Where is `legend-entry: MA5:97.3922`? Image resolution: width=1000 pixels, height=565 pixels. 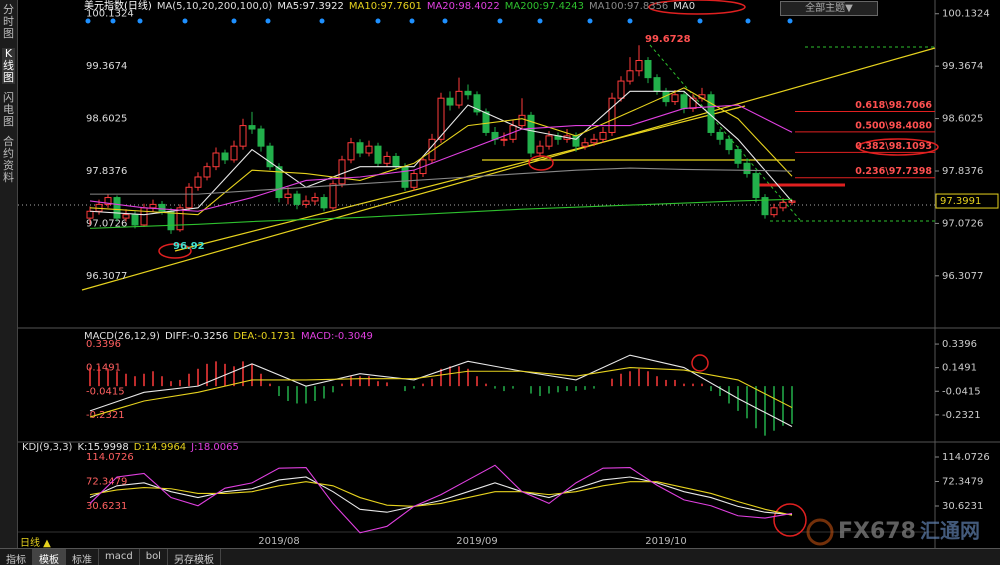 legend-entry: MA5:97.3922 is located at coordinates (310, 6).